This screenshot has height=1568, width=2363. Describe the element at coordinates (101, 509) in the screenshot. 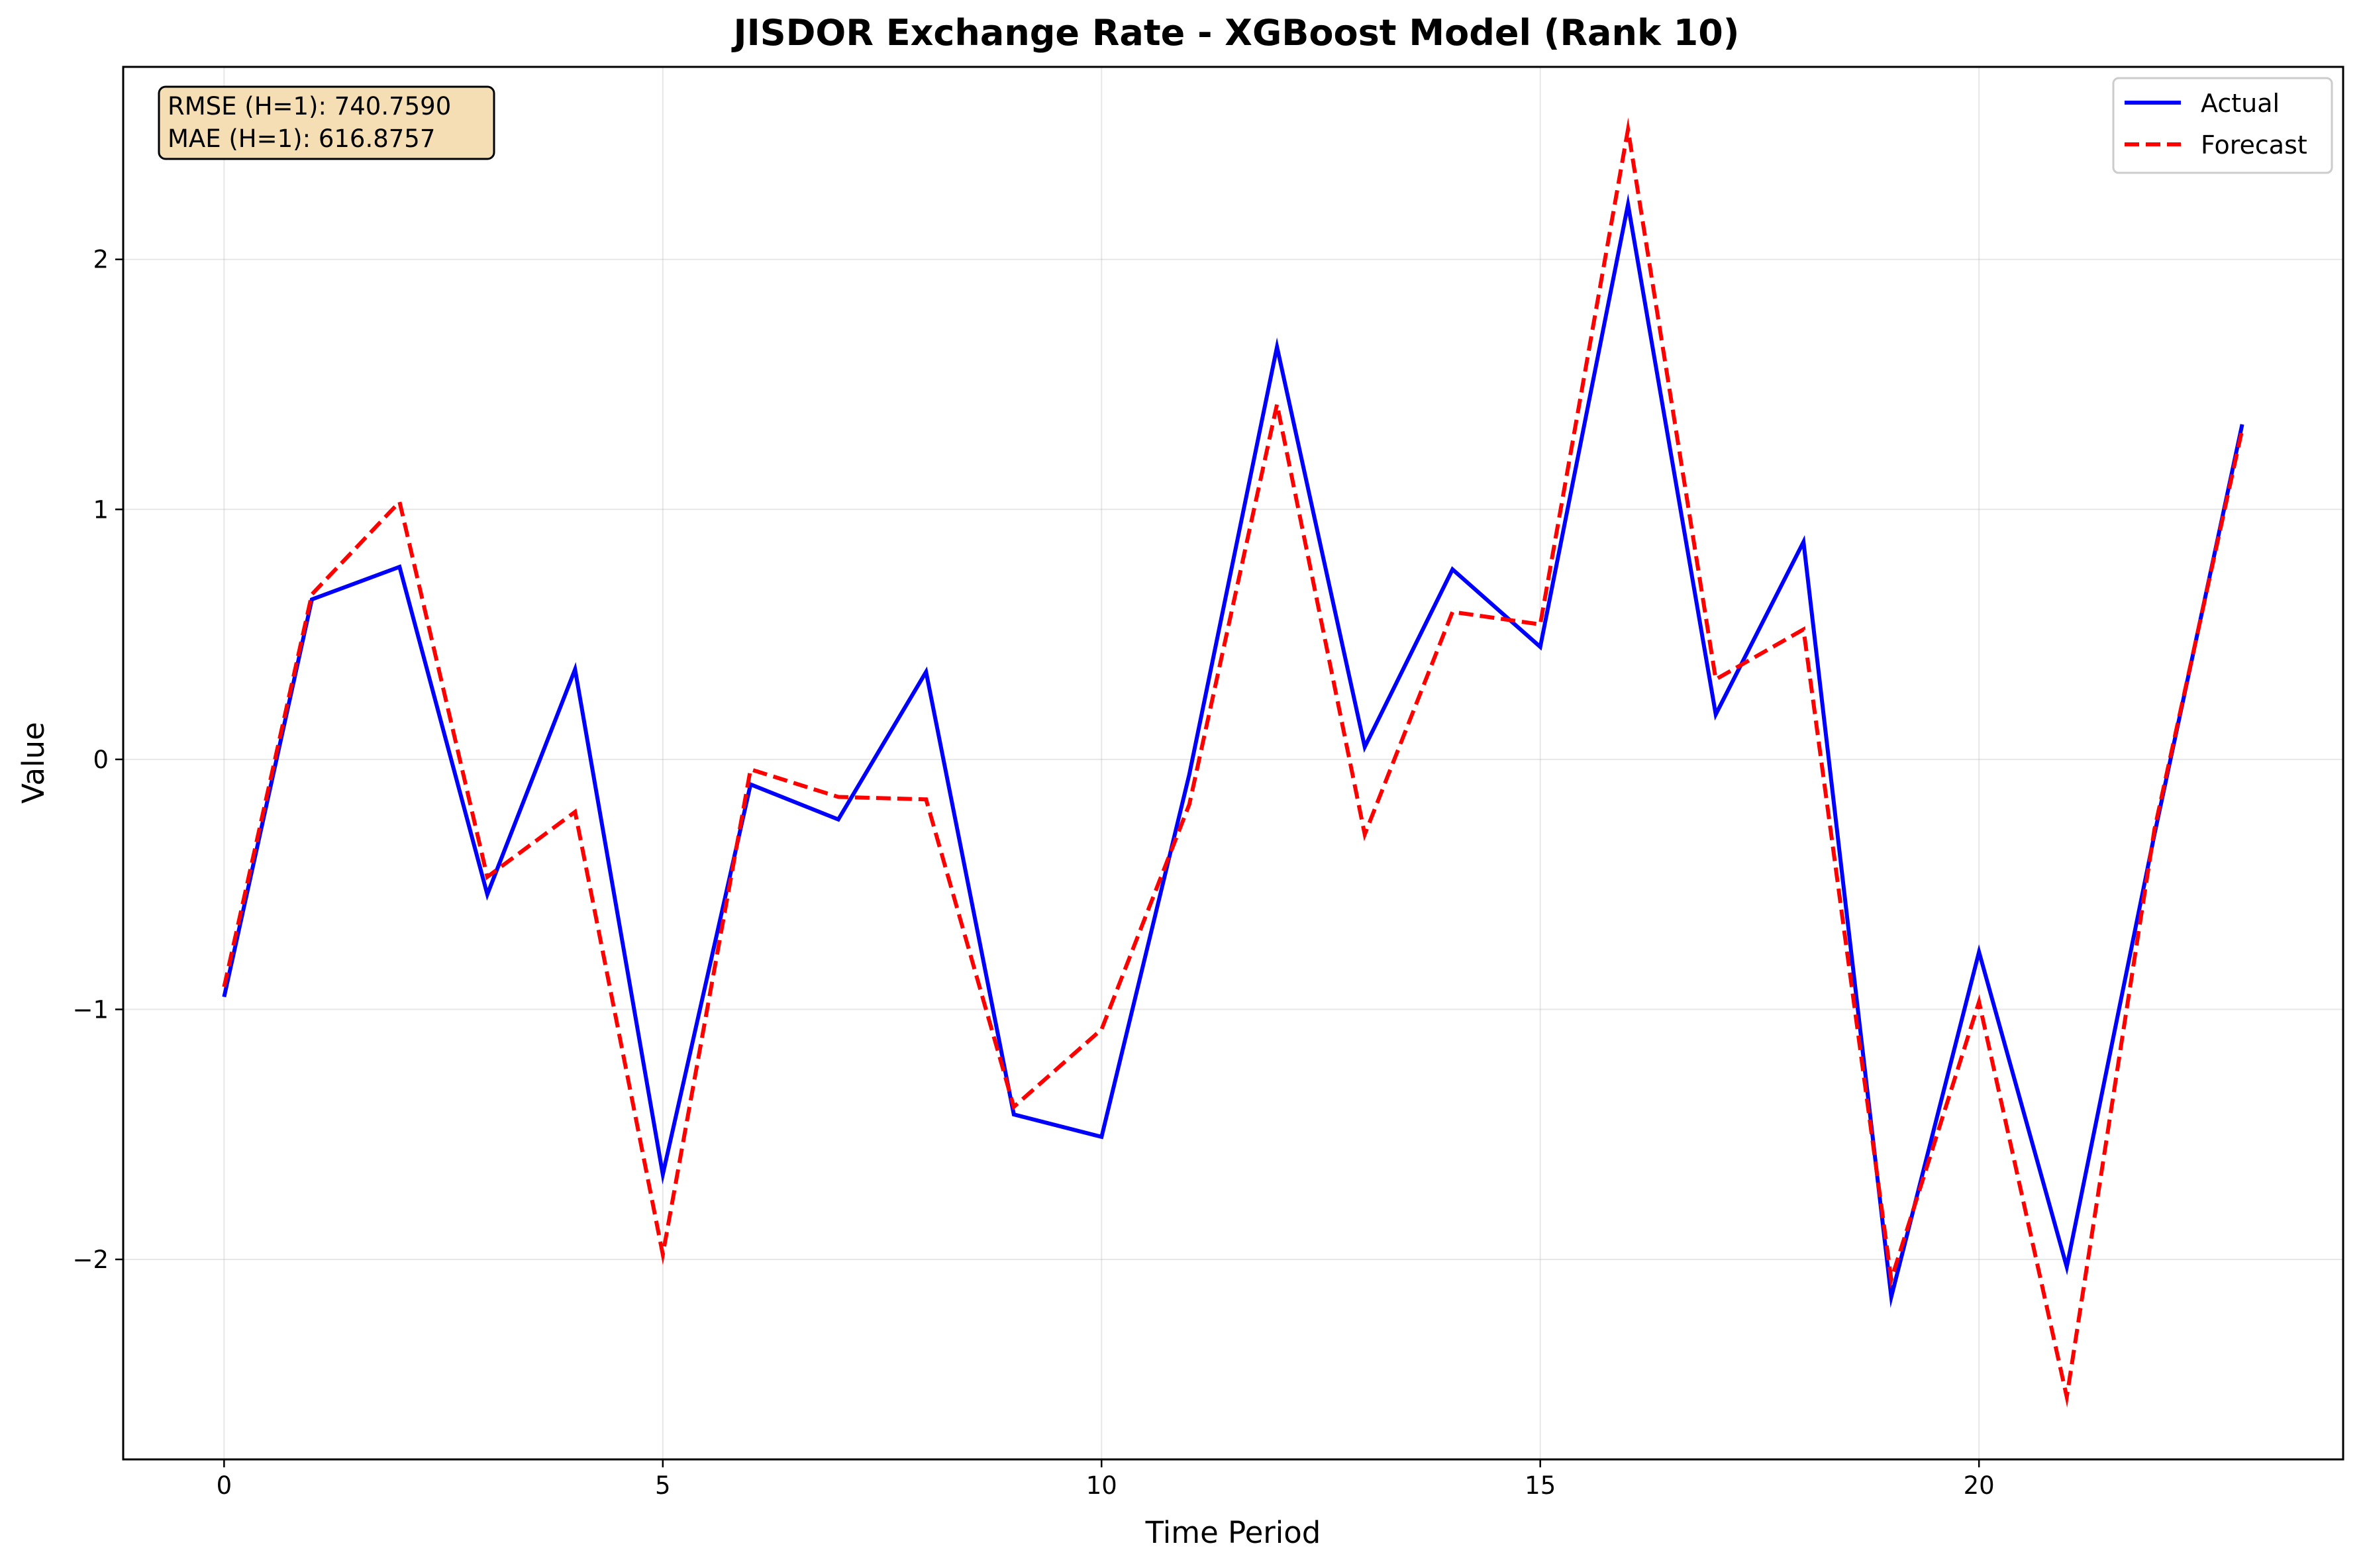

I see `y-tick-label: 1` at that location.